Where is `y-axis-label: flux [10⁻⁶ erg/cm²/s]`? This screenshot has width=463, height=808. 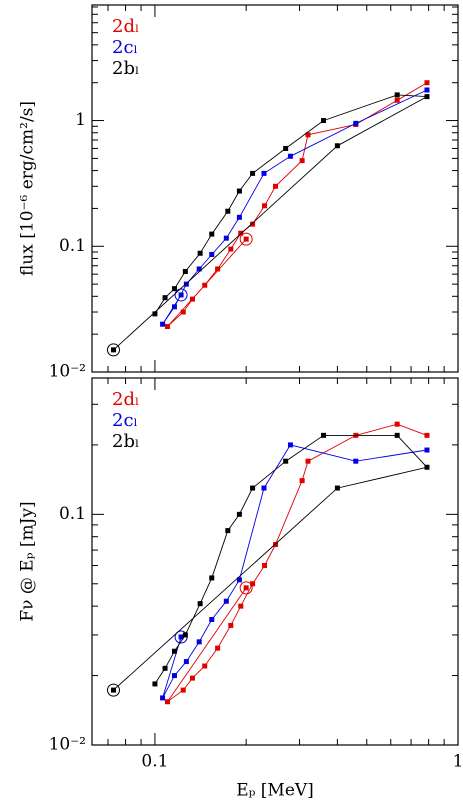
y-axis-label: flux [10⁻⁶ erg/cm²/s] is located at coordinates (28, 188).